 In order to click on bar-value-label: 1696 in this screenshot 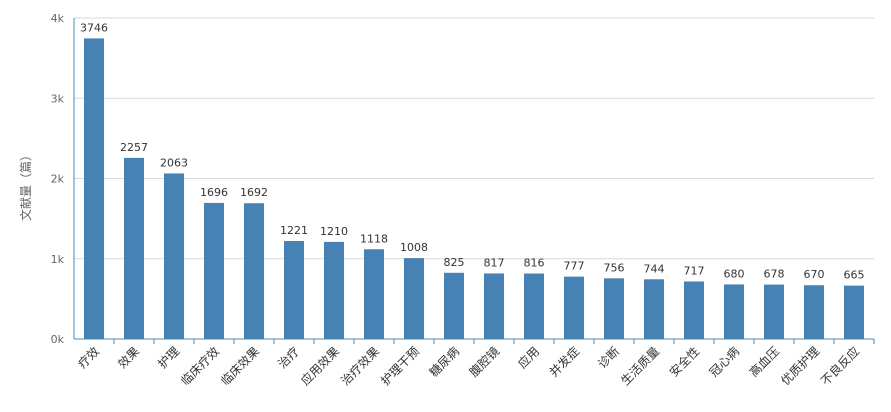, I will do `click(214, 192)`.